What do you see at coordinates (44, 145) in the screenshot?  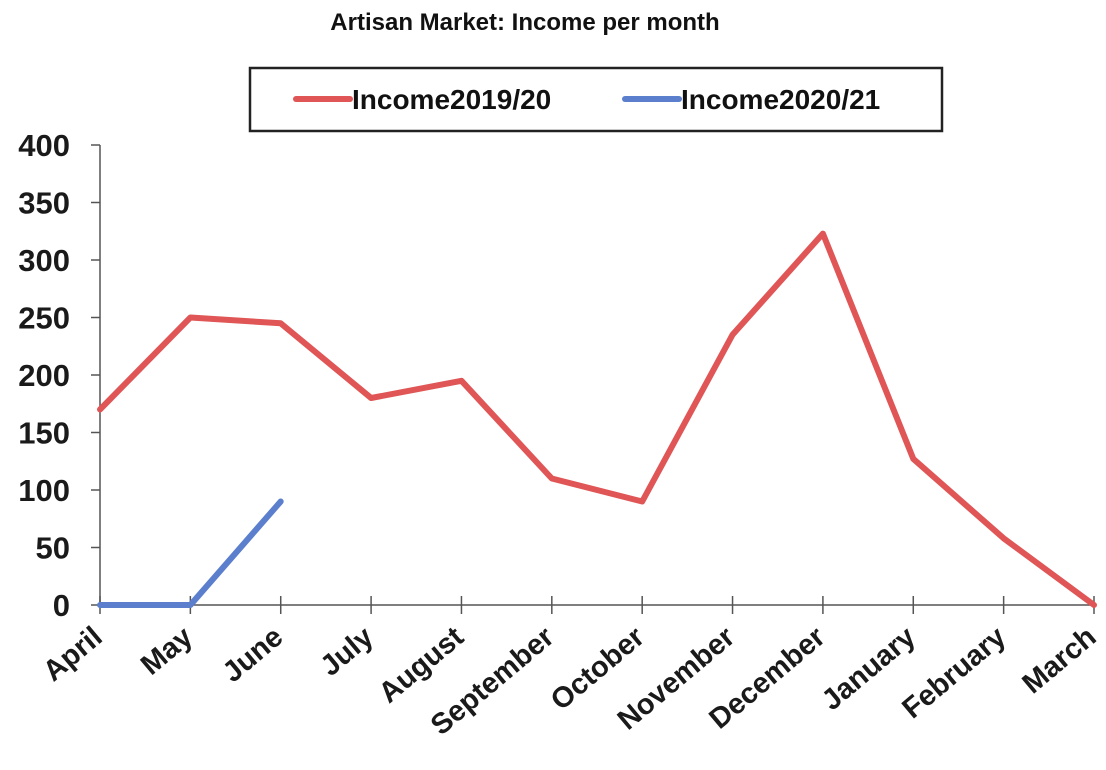 I see `y-tick-label: 400` at bounding box center [44, 145].